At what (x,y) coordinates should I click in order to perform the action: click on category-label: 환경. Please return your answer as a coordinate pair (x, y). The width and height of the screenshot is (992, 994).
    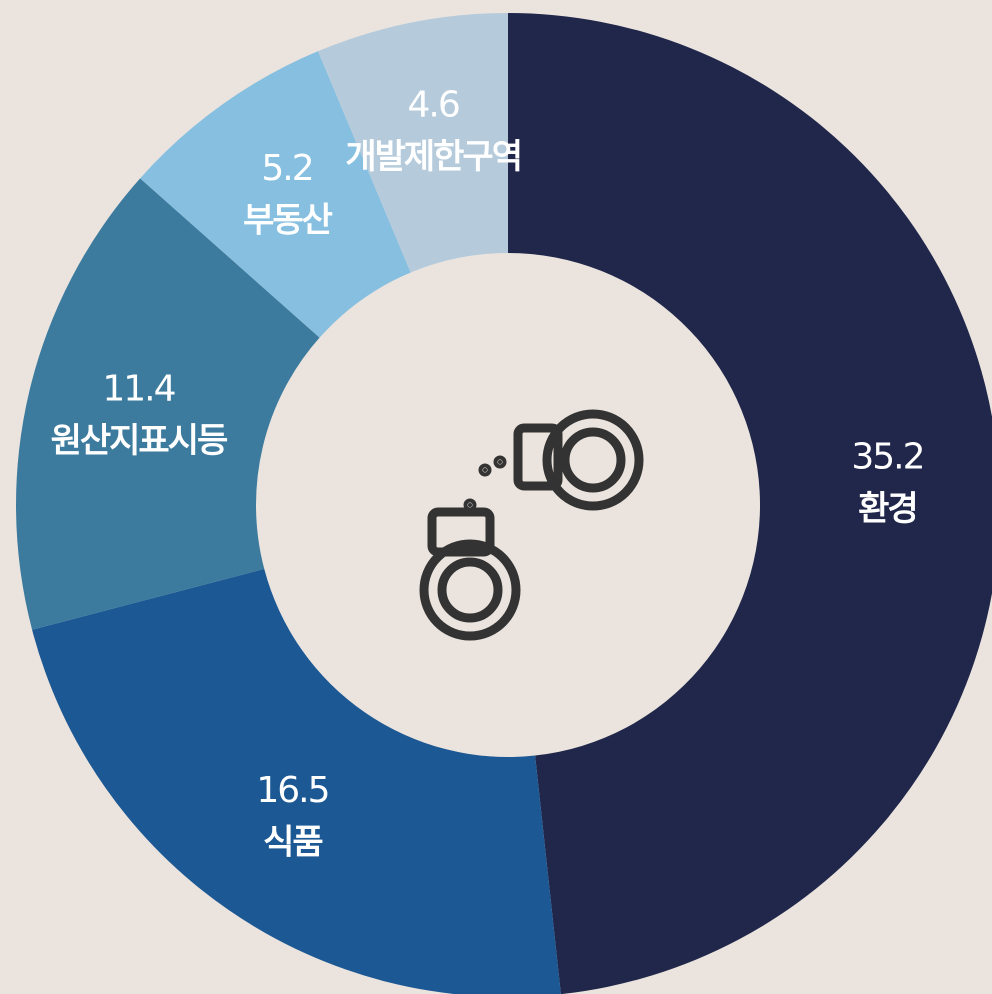
    Looking at the image, I should click on (887, 509).